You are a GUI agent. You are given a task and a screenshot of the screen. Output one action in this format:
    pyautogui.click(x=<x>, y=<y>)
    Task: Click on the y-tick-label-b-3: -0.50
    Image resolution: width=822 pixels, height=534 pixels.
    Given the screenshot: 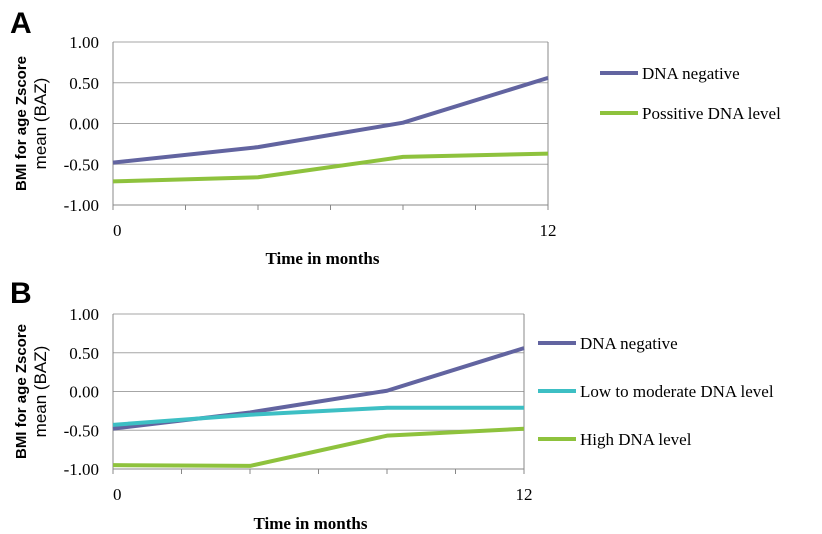 What is the action you would take?
    pyautogui.click(x=81, y=430)
    